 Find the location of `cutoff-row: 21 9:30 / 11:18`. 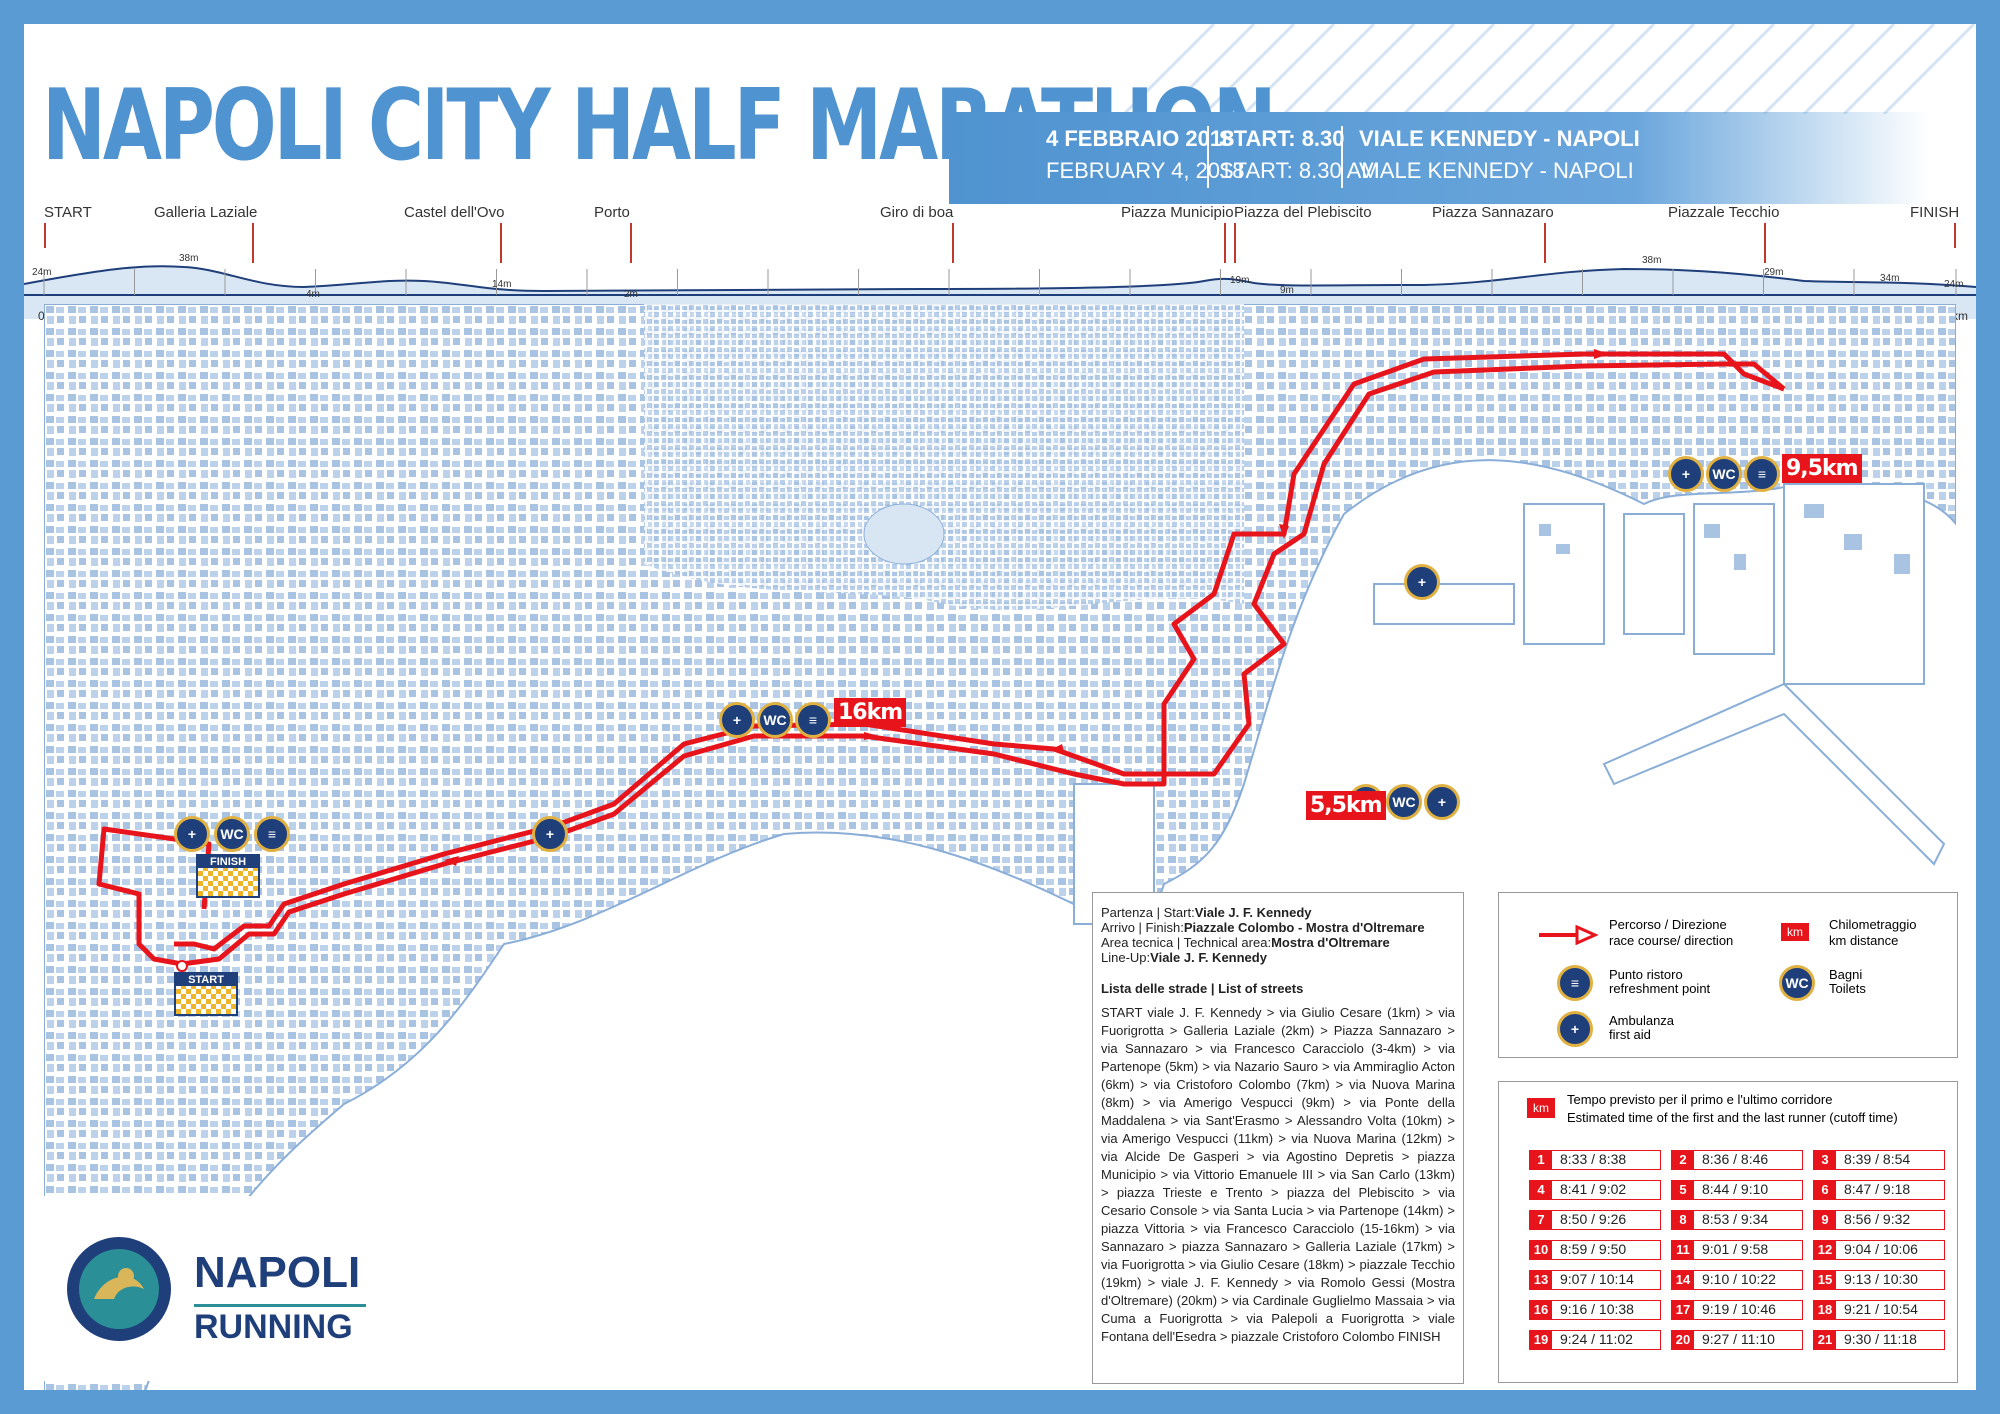

cutoff-row: 21 9:30 / 11:18 is located at coordinates (1879, 1340).